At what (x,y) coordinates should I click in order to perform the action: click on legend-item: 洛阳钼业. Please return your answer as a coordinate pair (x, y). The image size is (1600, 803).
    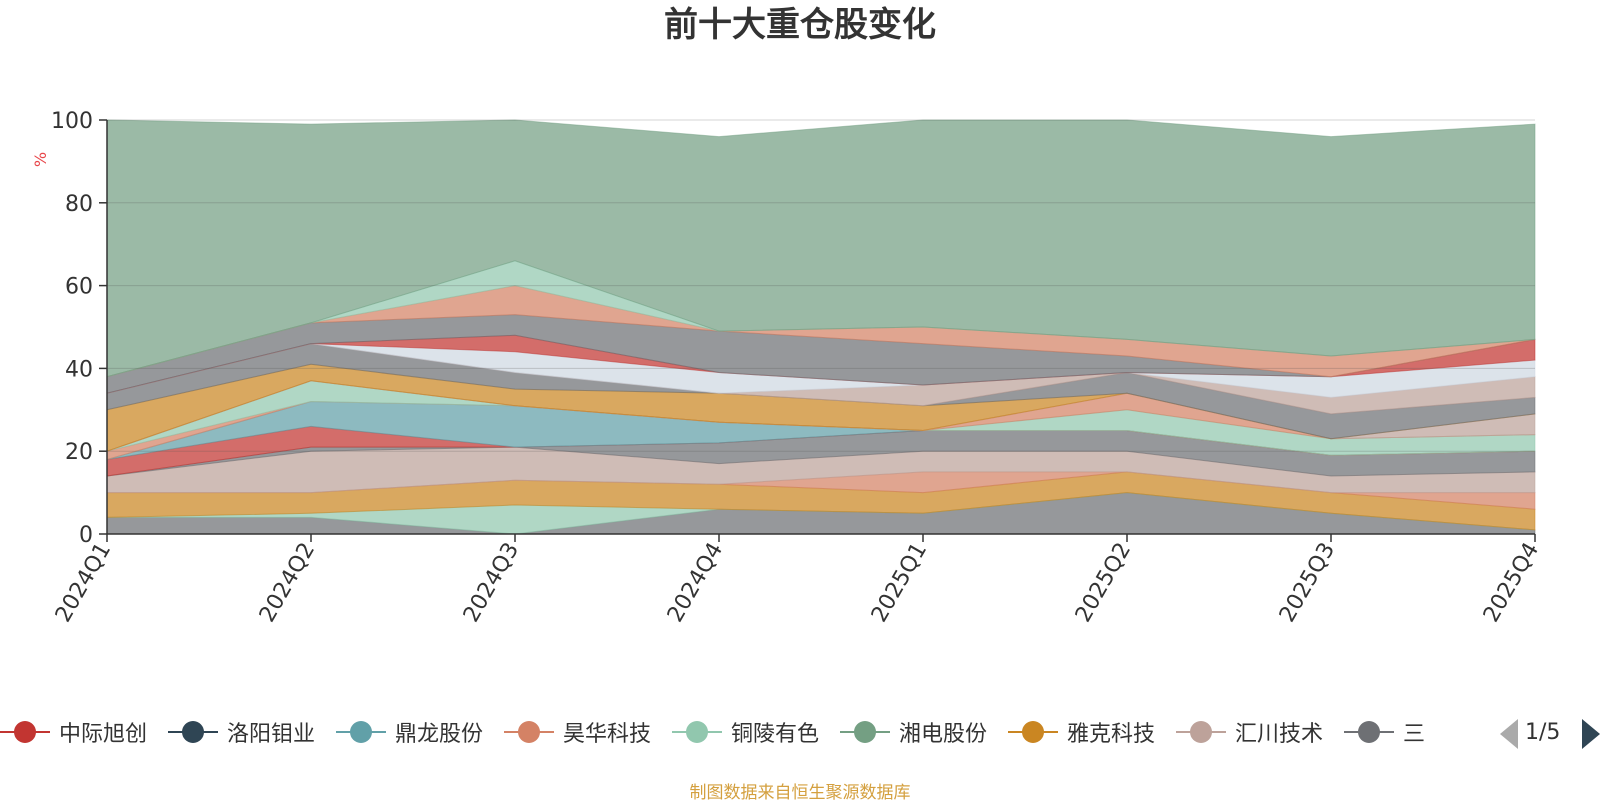
    Looking at the image, I should click on (241, 732).